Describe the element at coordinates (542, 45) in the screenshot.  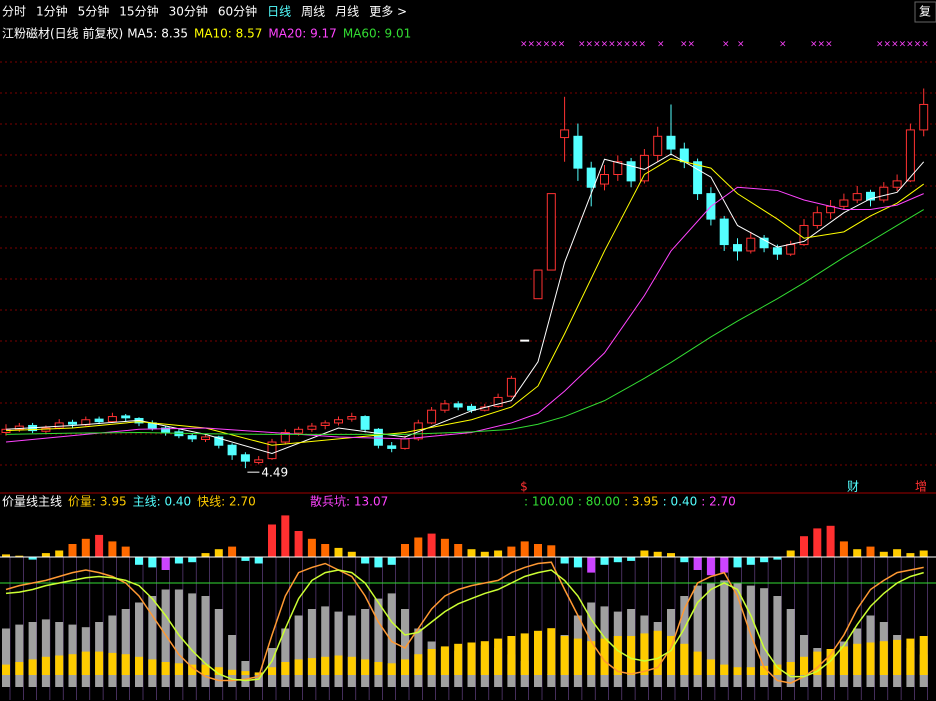
I see `signal-mark: ××××××` at that location.